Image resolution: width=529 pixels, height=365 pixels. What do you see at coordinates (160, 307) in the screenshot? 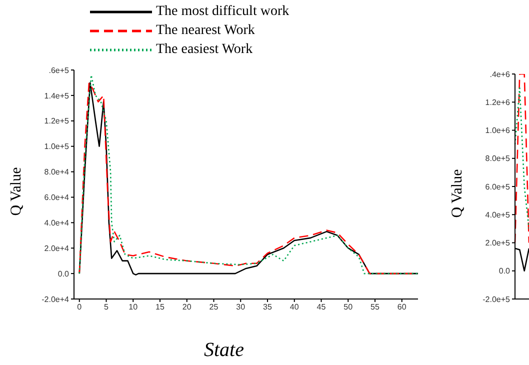
I see `x-tick-label: 15` at bounding box center [160, 307].